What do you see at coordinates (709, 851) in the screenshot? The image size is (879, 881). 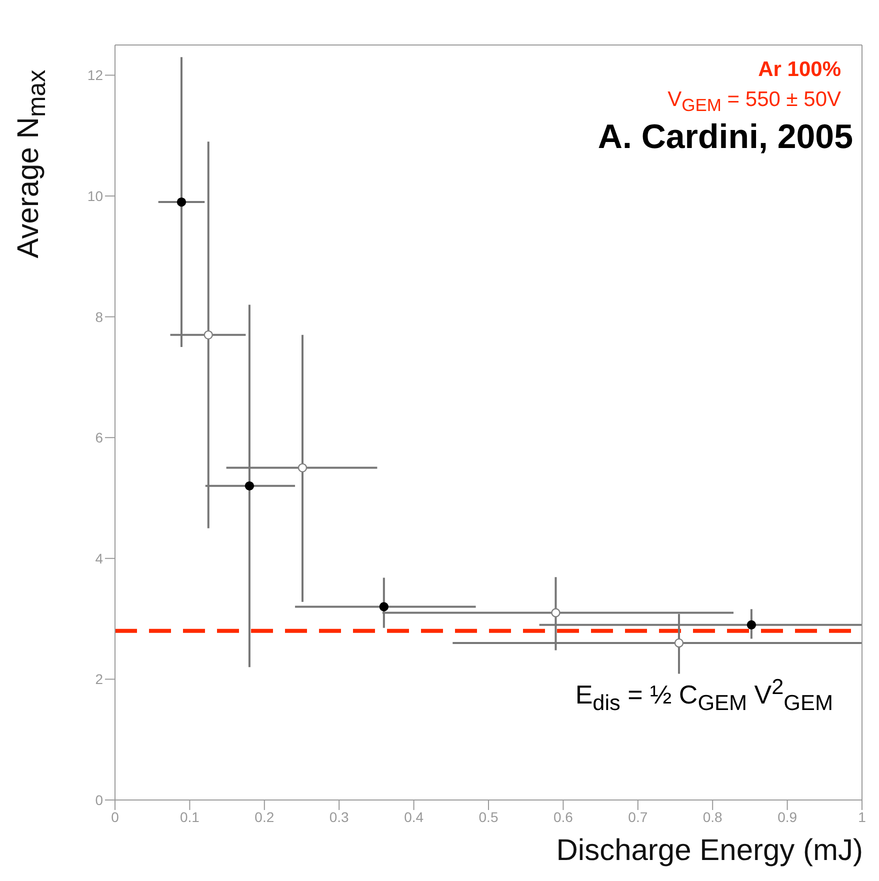 I see `x-axis-title: Discharge Energy (mJ)` at bounding box center [709, 851].